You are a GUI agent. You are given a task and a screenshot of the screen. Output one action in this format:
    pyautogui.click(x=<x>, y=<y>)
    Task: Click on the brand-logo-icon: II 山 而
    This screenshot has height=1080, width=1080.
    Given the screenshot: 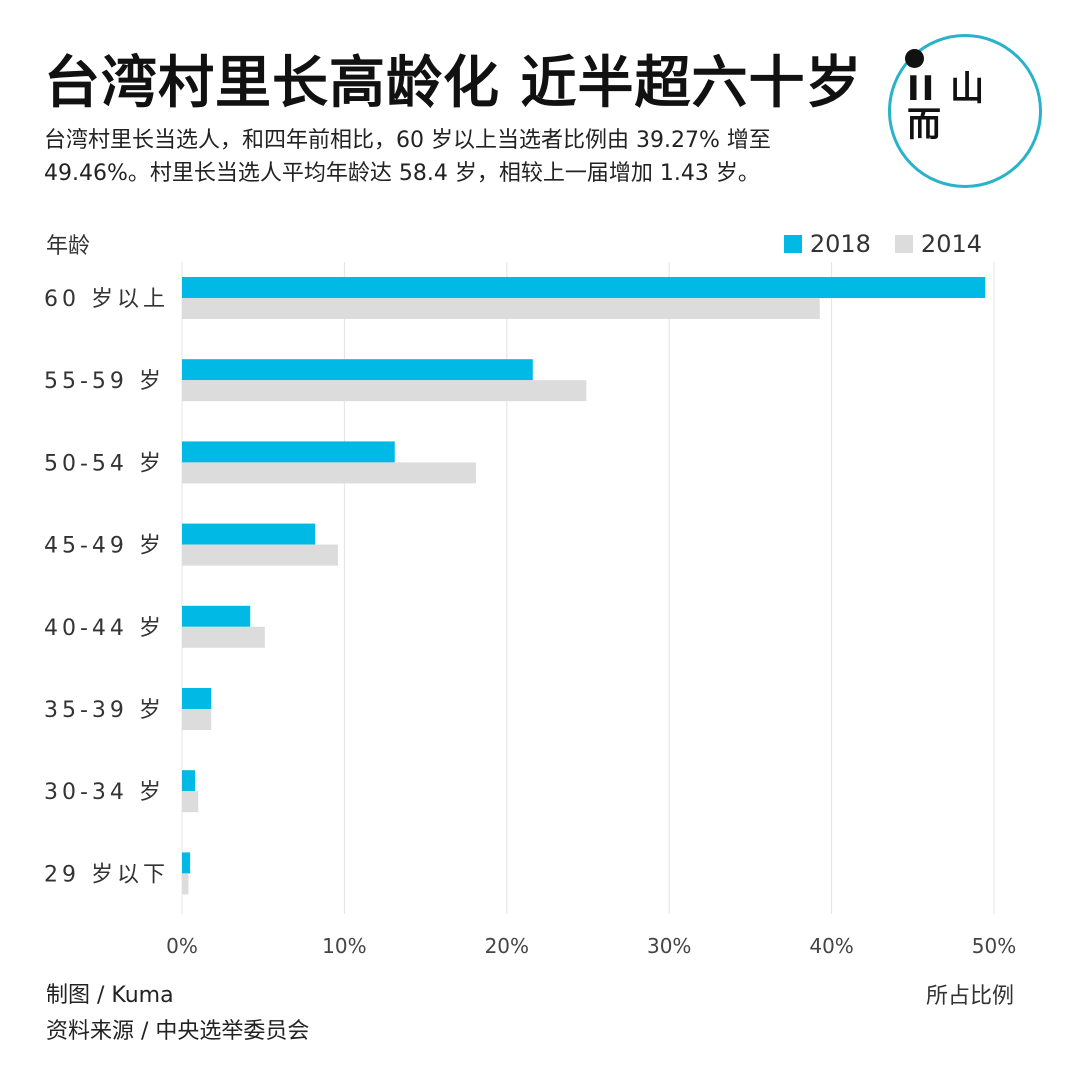 What is the action you would take?
    pyautogui.click(x=965, y=111)
    